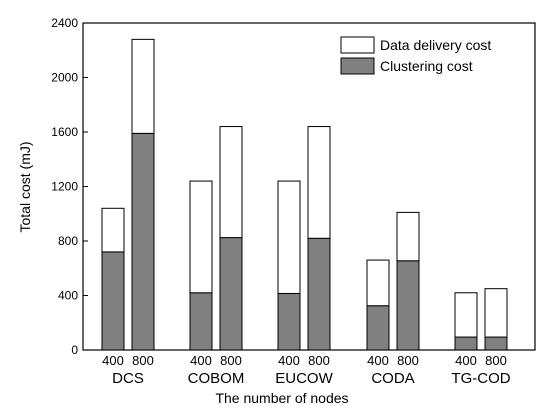 Image resolution: width=550 pixels, height=417 pixels. Describe the element at coordinates (64, 132) in the screenshot. I see `y-tick-label: 1600` at that location.